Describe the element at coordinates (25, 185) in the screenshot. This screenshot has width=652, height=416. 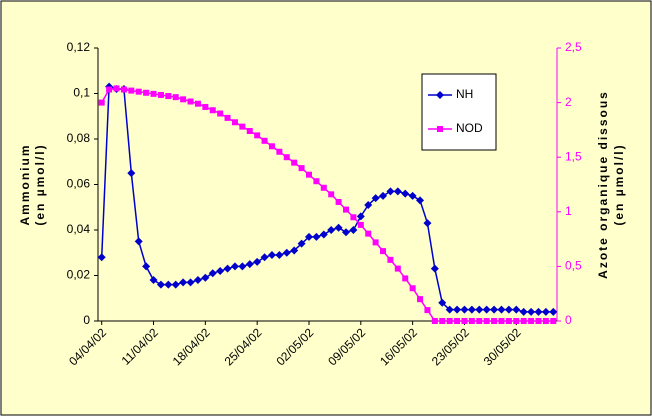
I see `y-axis-title: Ammonium` at that location.